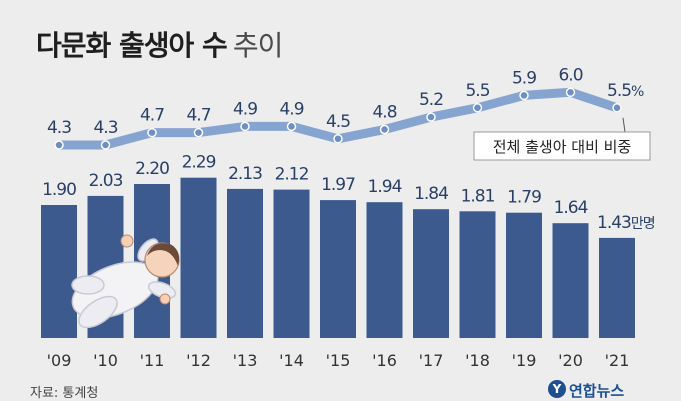 The height and width of the screenshot is (401, 681). I want to click on bar-value-label: 2.13, so click(245, 174).